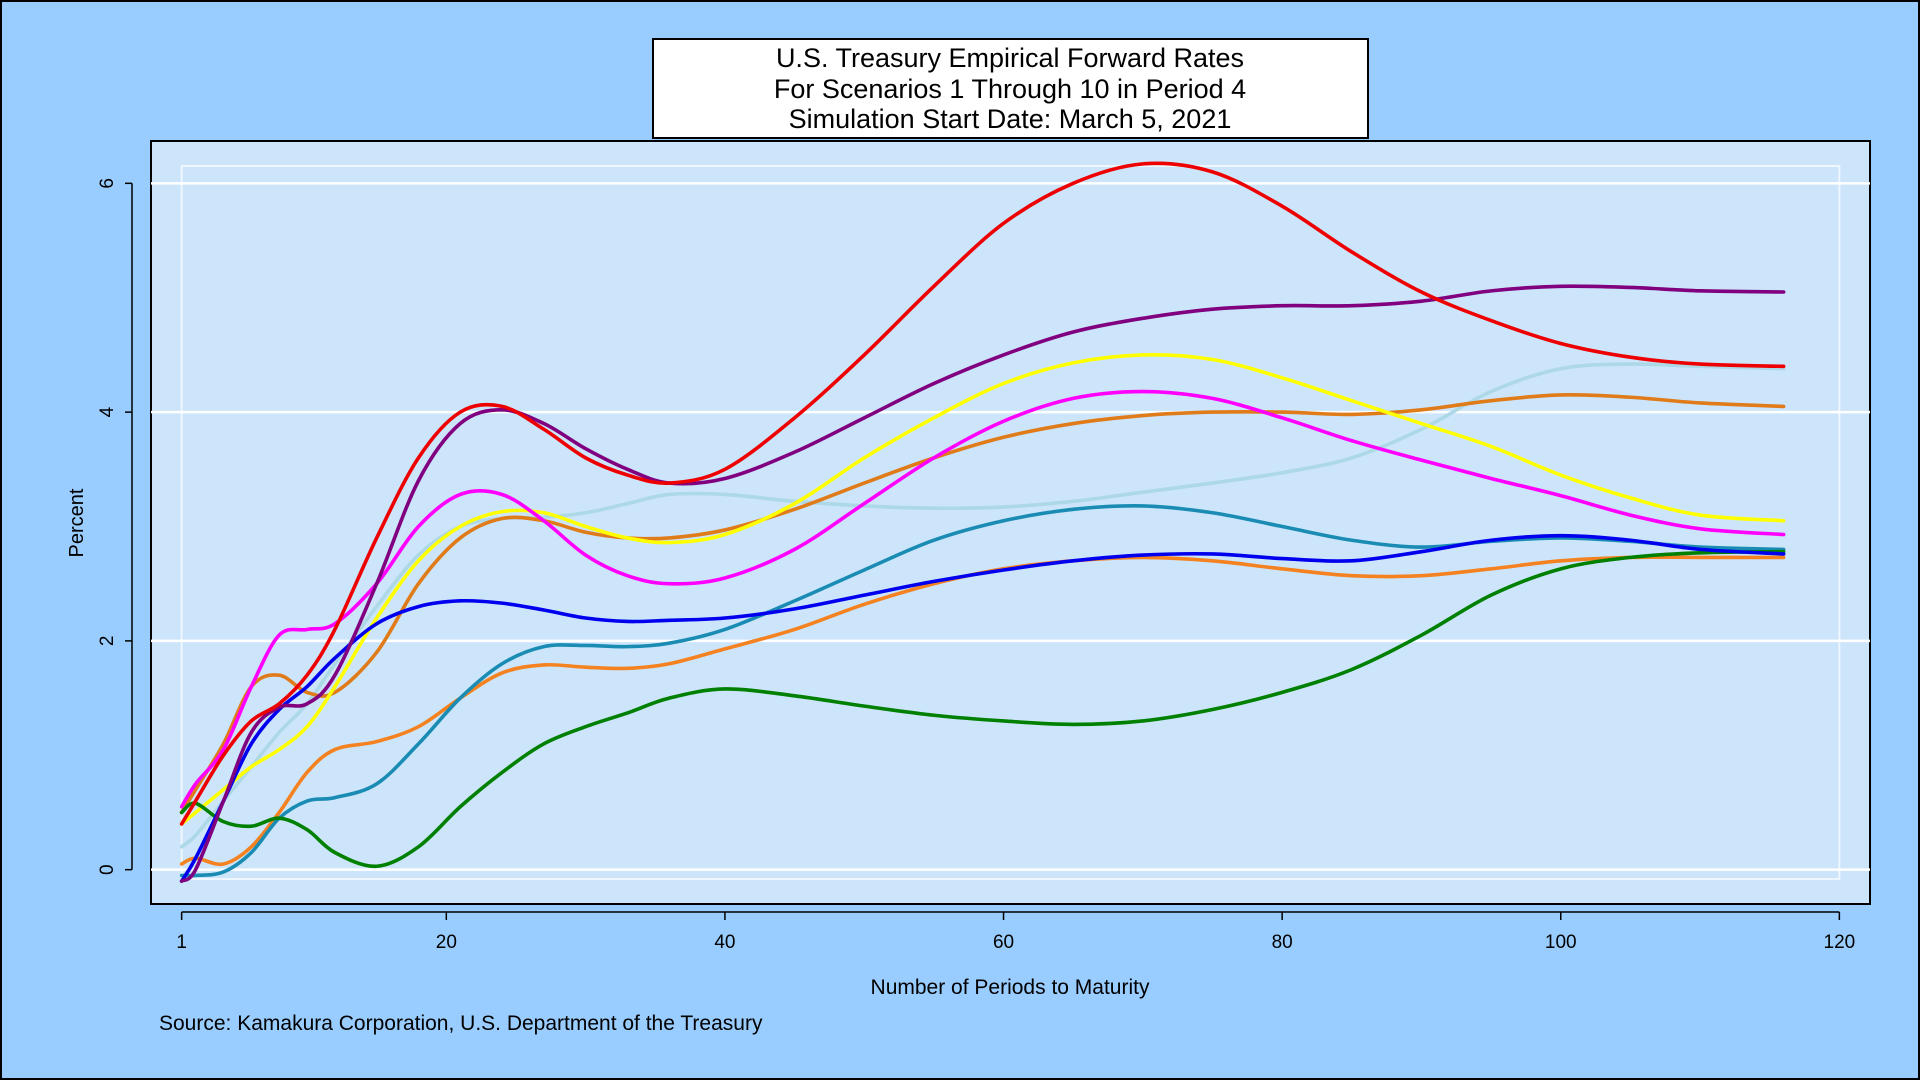 The width and height of the screenshot is (1920, 1080). Describe the element at coordinates (77, 522) in the screenshot. I see `y-axis-label: Percent` at that location.